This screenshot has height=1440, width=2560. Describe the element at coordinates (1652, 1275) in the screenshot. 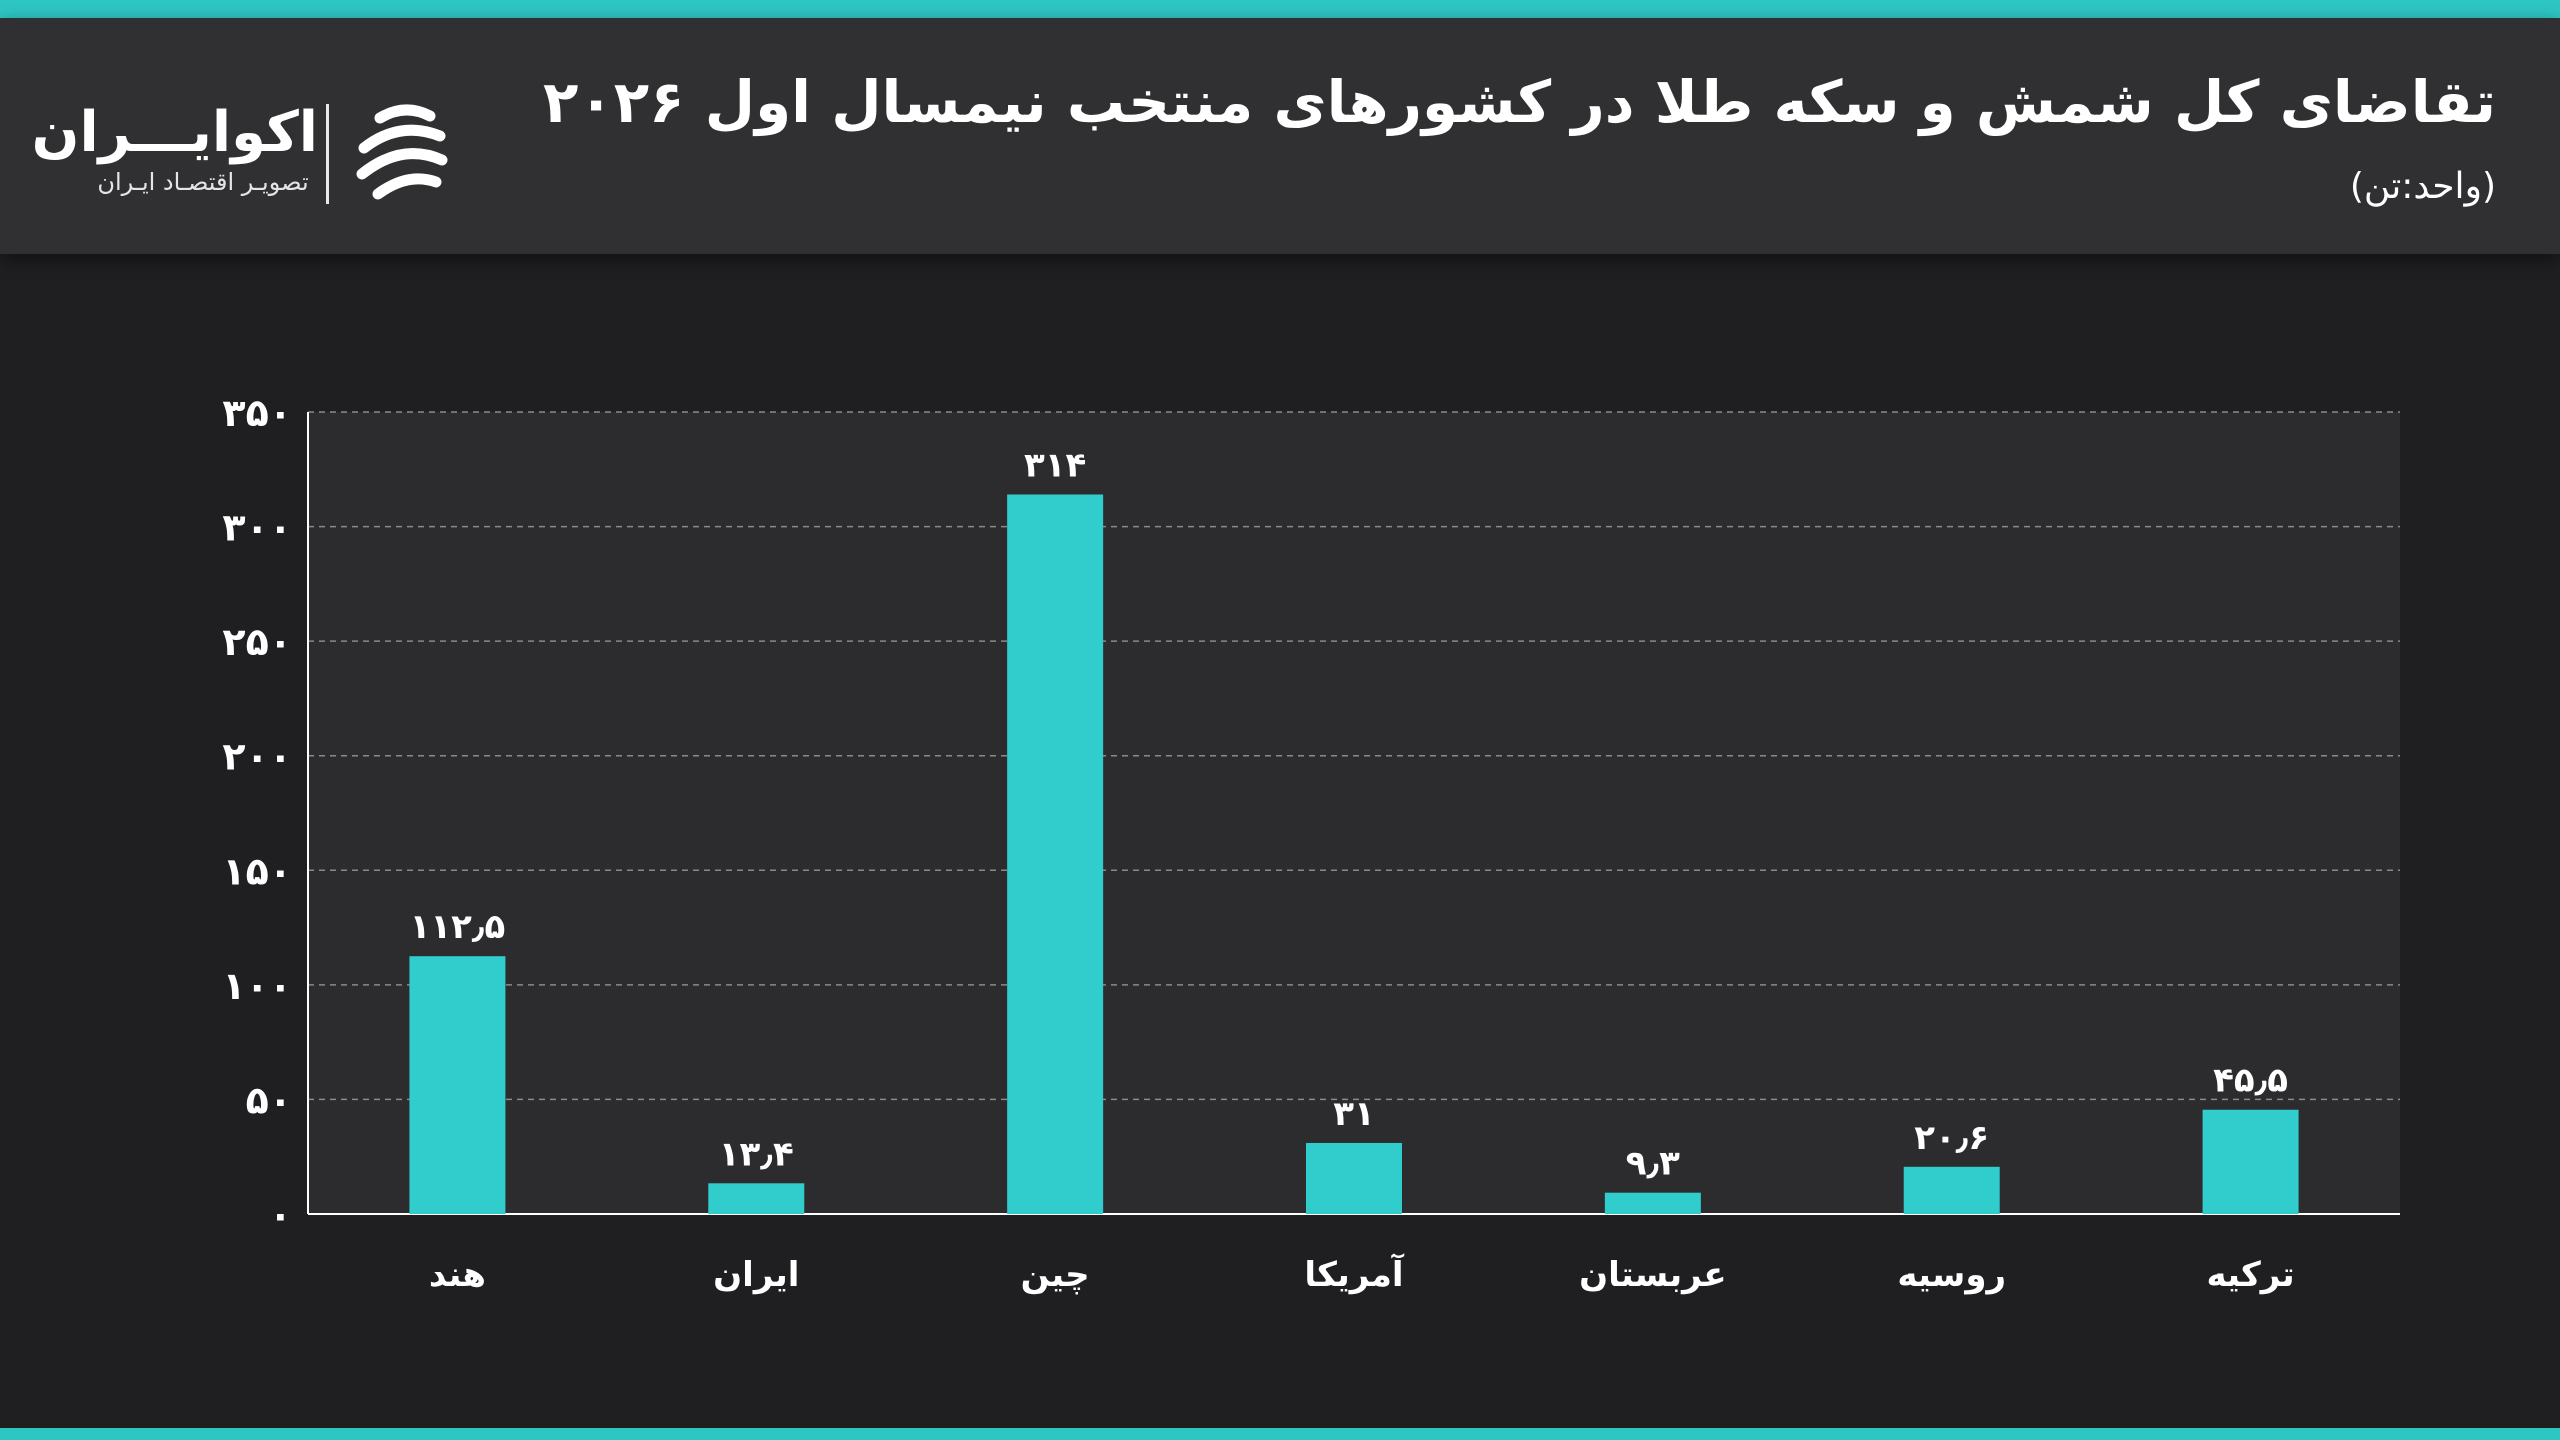

I see `x-tick-label: عربستان` at that location.